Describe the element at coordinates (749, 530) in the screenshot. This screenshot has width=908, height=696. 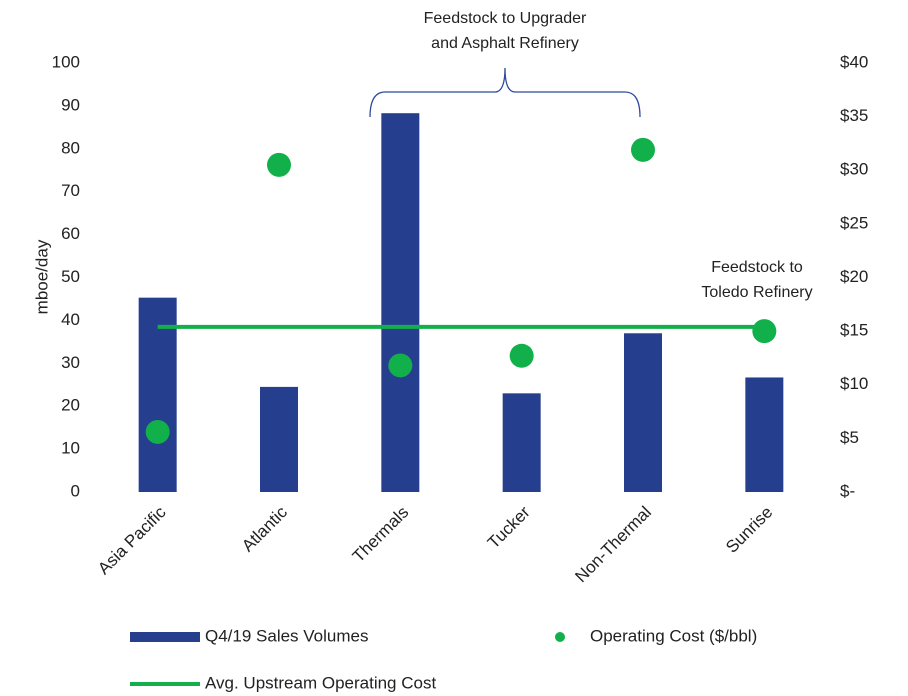
I see `x-tick-label: Sunrise` at that location.